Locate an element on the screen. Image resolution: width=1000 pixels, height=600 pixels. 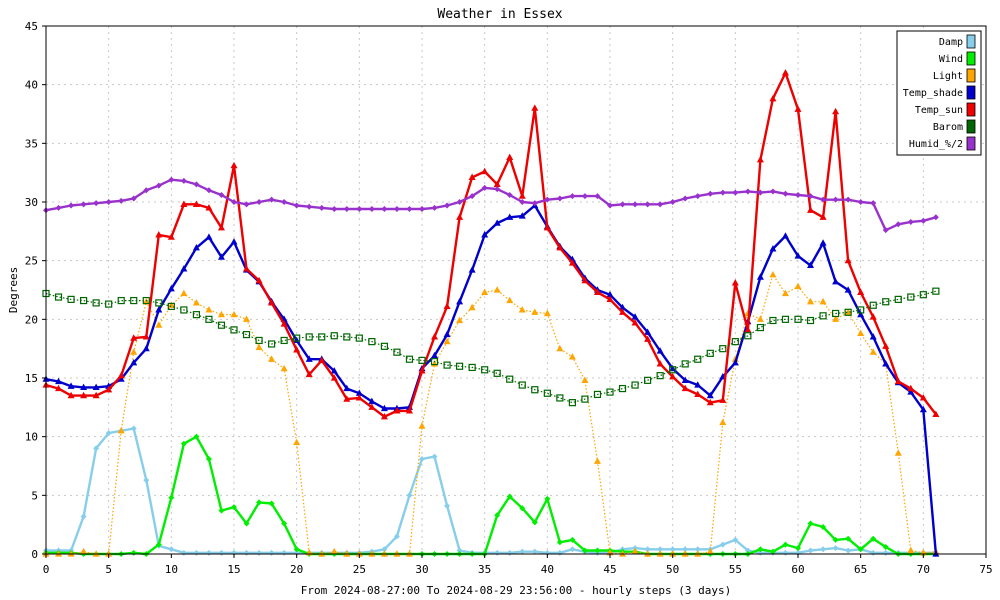
y-tick-label: 25 is located at coordinates (31, 261).